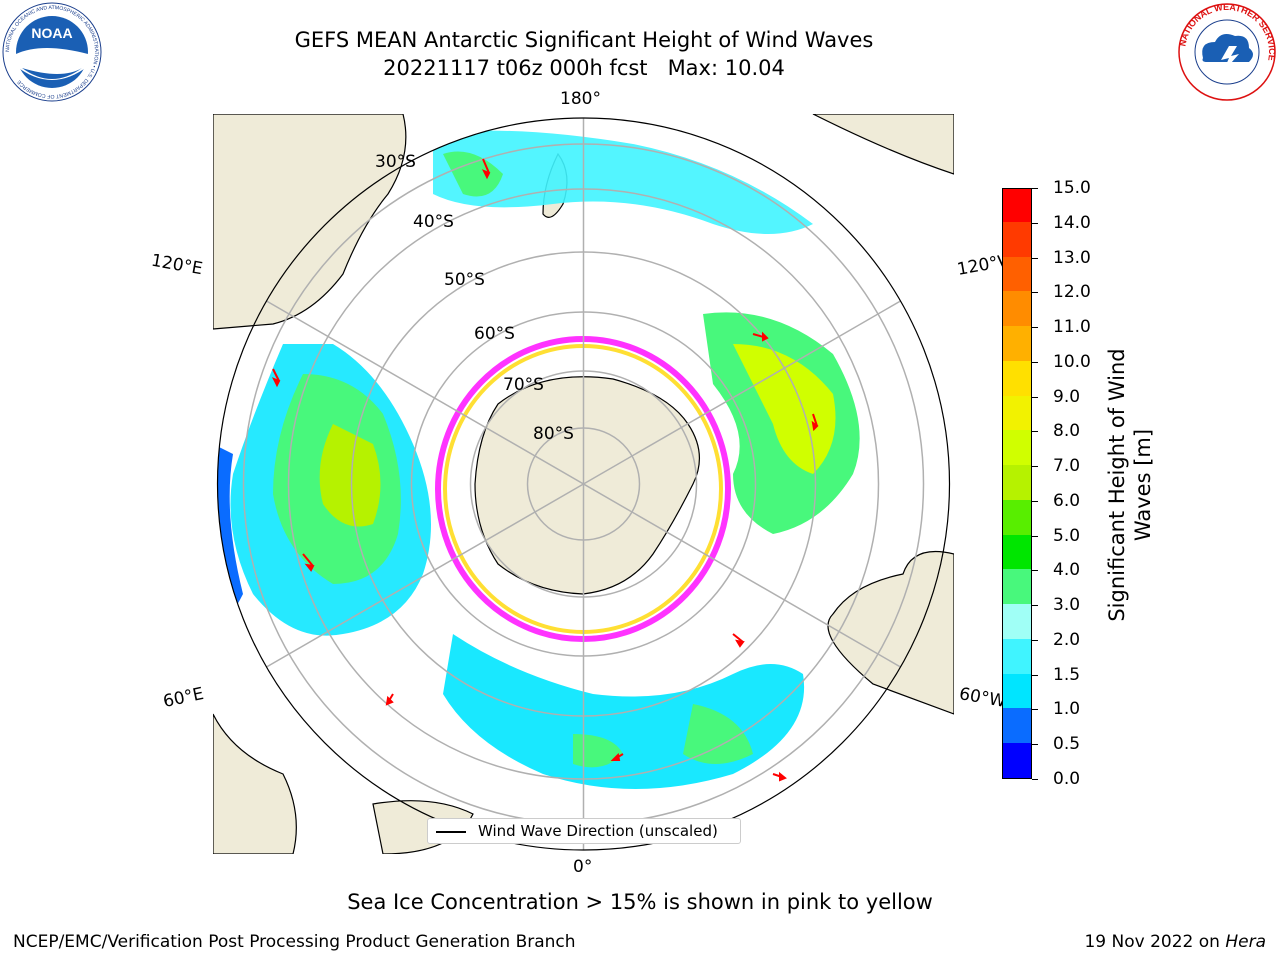 Image resolution: width=1280 pixels, height=960 pixels. Describe the element at coordinates (553, 434) in the screenshot. I see `lat-label-80s: 80°S` at that location.